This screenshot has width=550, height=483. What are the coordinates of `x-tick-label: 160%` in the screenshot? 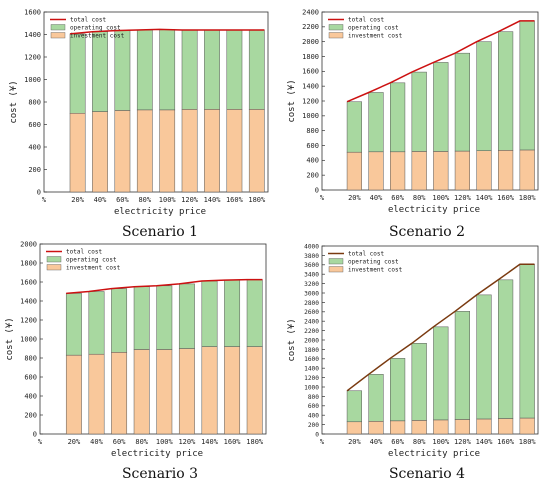 It's located at (233, 442).